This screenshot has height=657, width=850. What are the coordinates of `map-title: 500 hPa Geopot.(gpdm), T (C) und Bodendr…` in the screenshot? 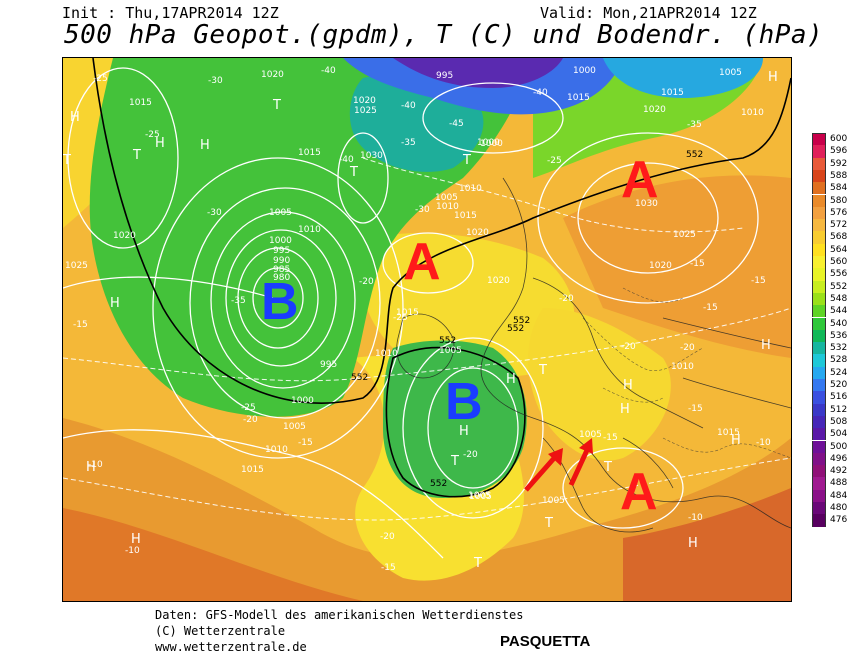 It's located at (444, 35).